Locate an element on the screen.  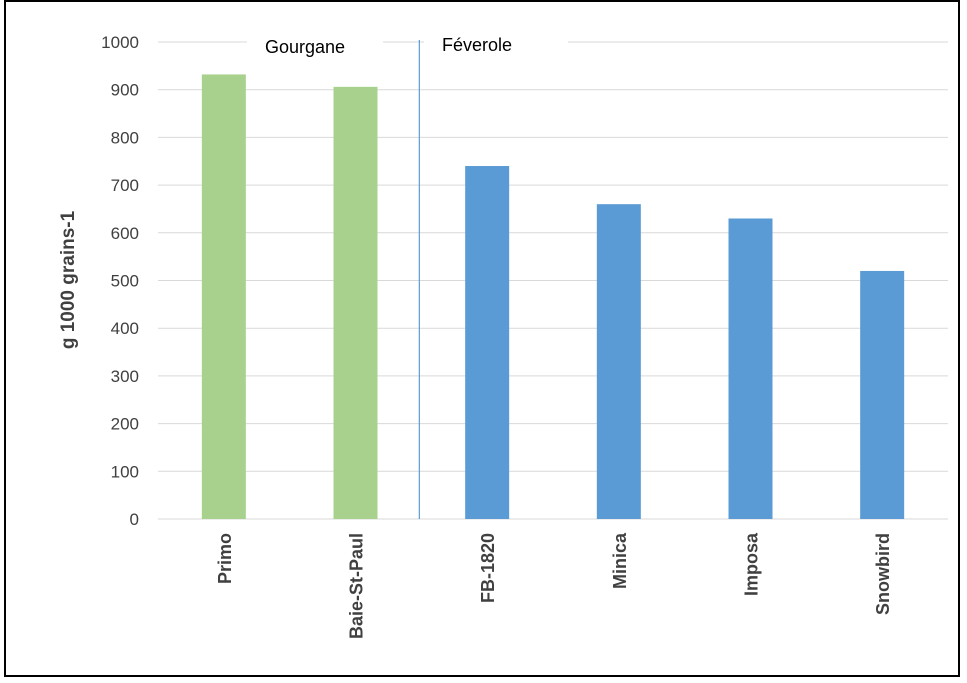
x-category-label: Minica is located at coordinates (620, 560).